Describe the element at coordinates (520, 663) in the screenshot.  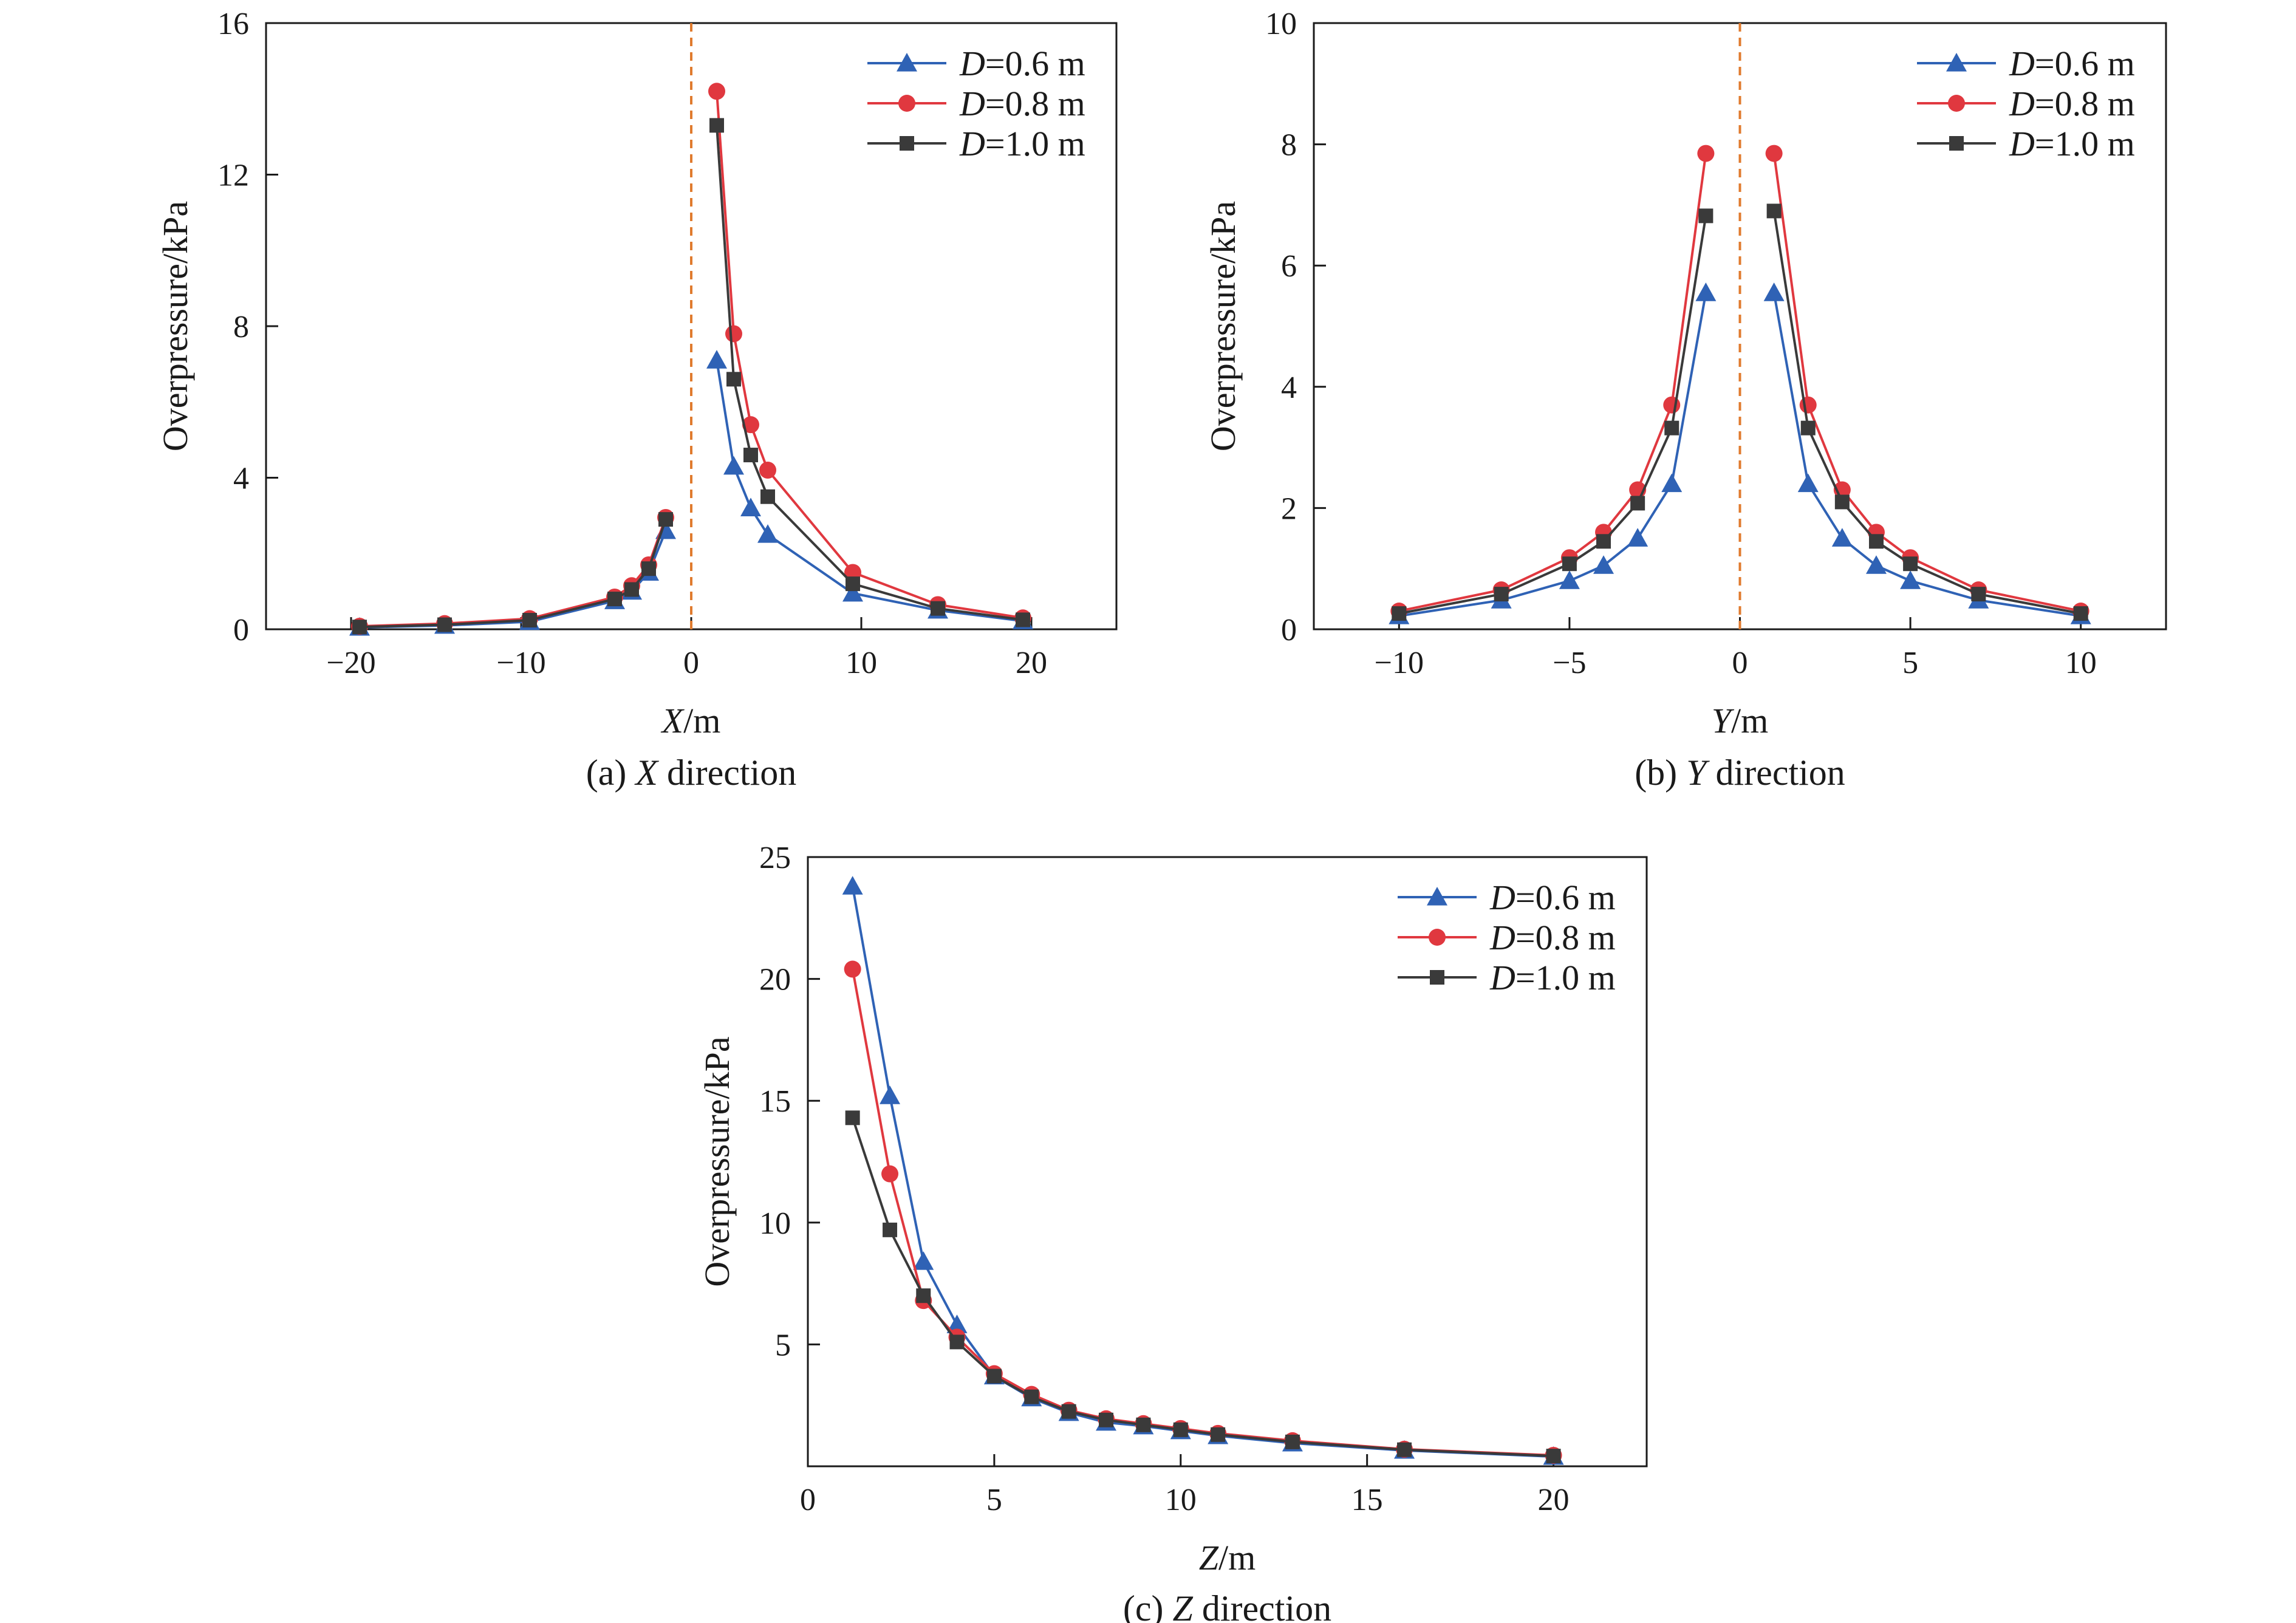
I see `x-tick-label: −10` at that location.